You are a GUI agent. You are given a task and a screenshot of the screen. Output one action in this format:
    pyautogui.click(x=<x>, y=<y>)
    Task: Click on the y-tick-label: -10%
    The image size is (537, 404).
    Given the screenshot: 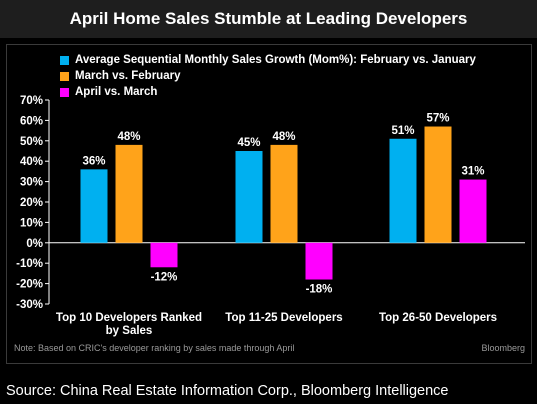 What is the action you would take?
    pyautogui.click(x=29, y=264)
    